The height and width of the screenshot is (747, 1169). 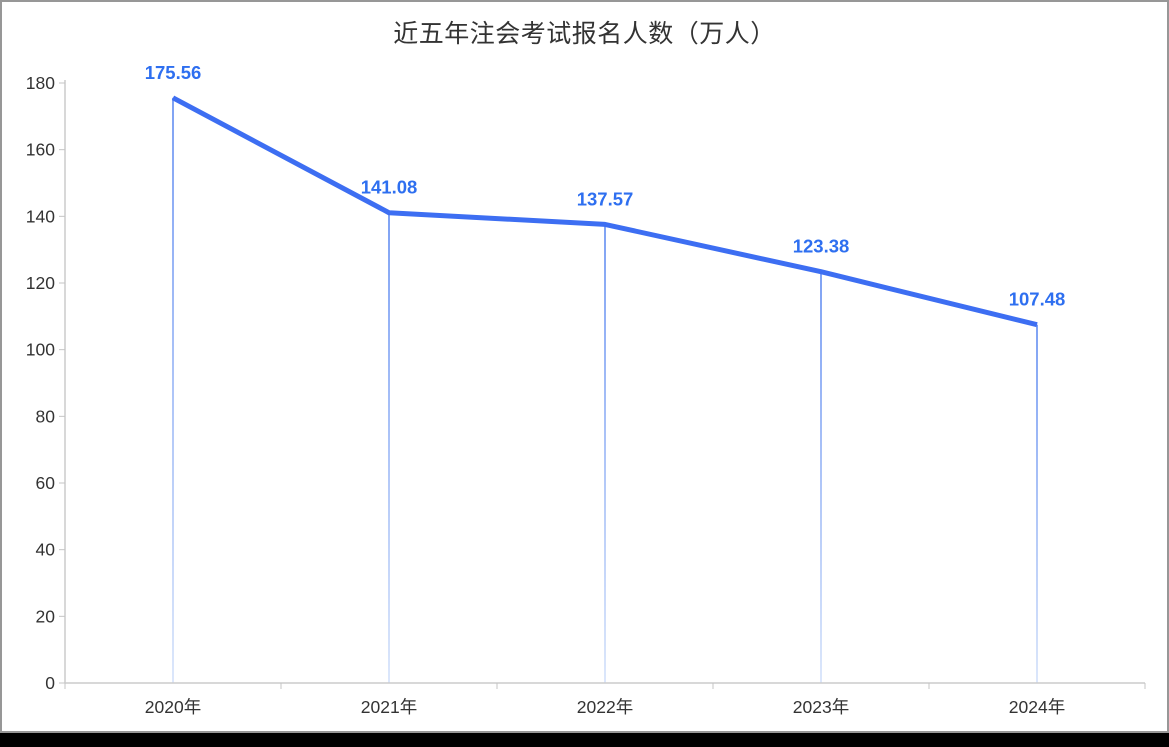 What do you see at coordinates (40, 216) in the screenshot?
I see `y-axis-tick-label: 140` at bounding box center [40, 216].